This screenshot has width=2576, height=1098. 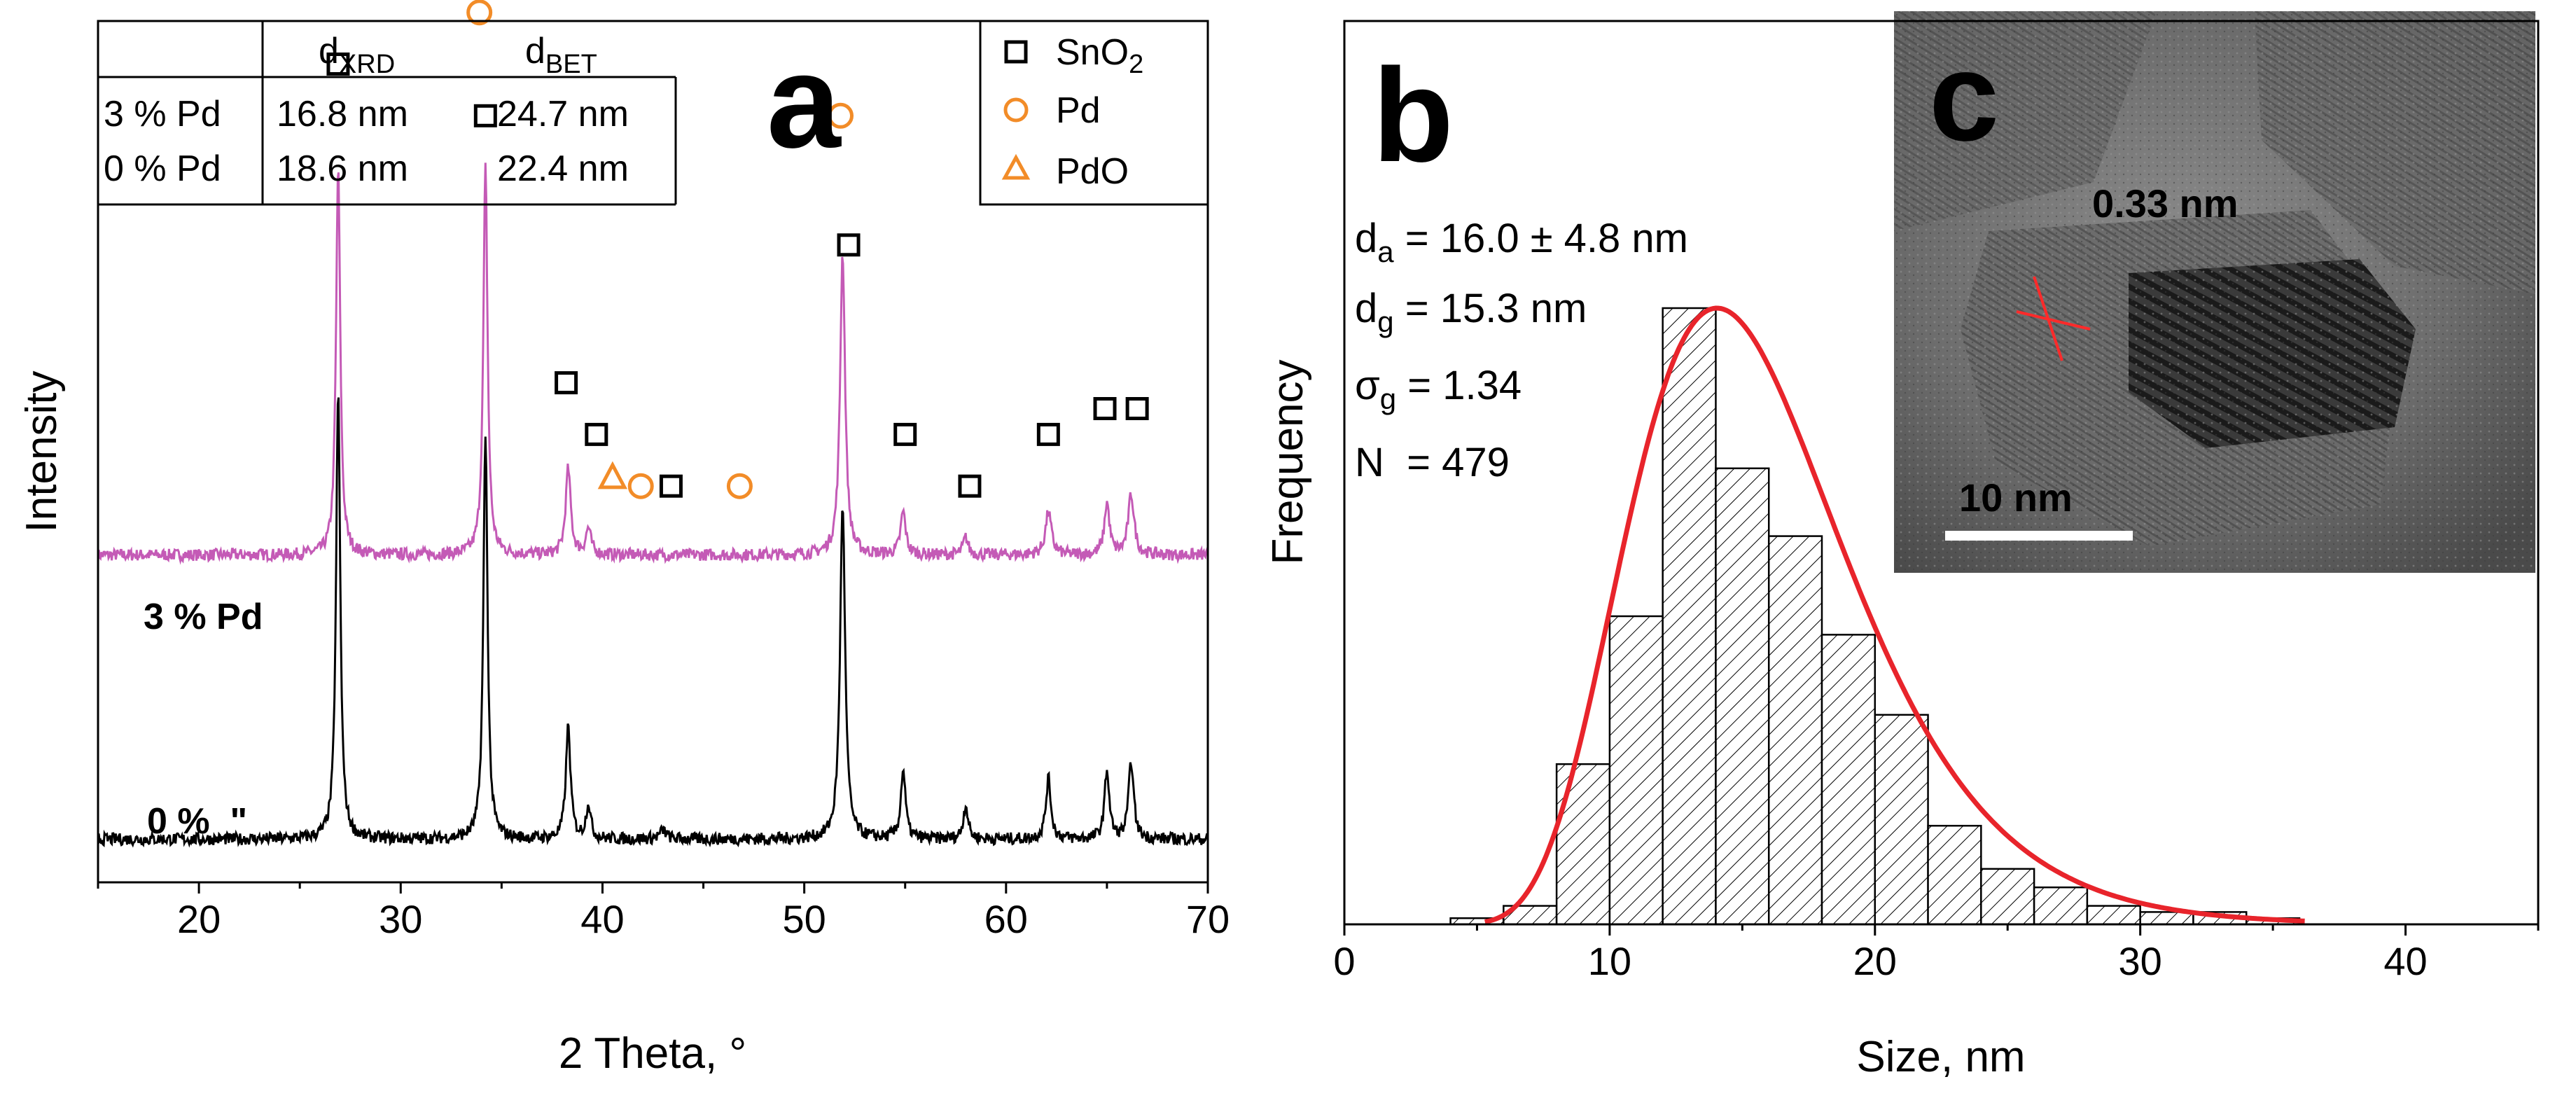 What do you see at coordinates (1092, 171) in the screenshot?
I see `legend-label-pdo: PdO` at bounding box center [1092, 171].